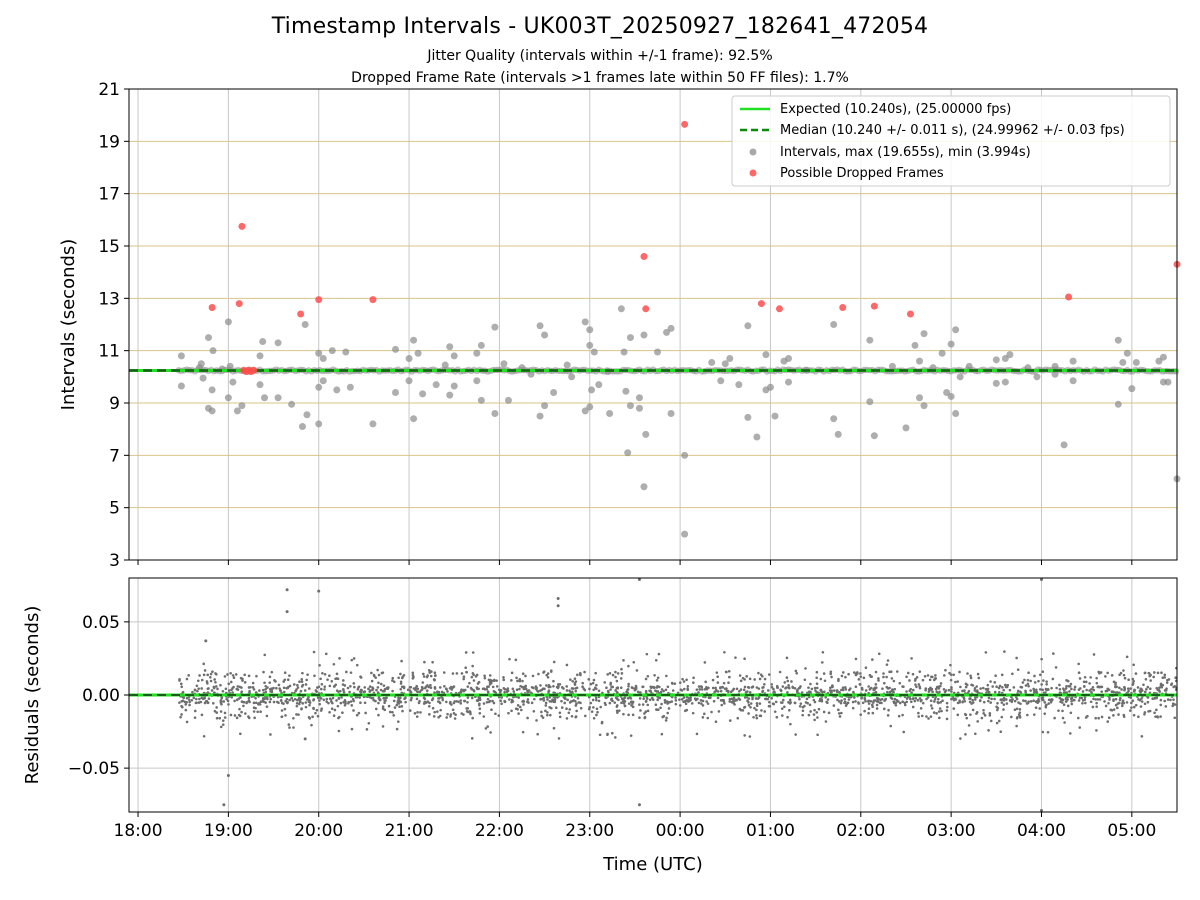 This screenshot has height=900, width=1200. I want to click on y-axis-label: Intervals (seconds), so click(68, 325).